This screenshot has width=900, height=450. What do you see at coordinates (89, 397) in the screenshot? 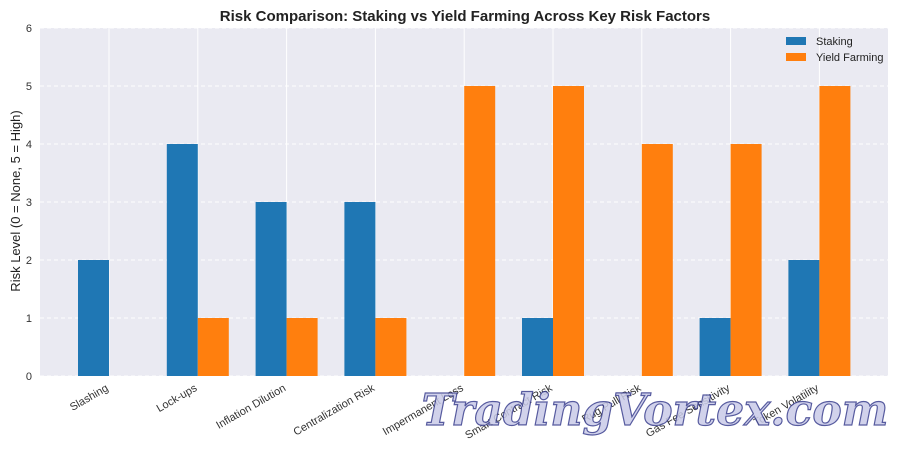
I see `x-tick-label: Slashing` at bounding box center [89, 397].